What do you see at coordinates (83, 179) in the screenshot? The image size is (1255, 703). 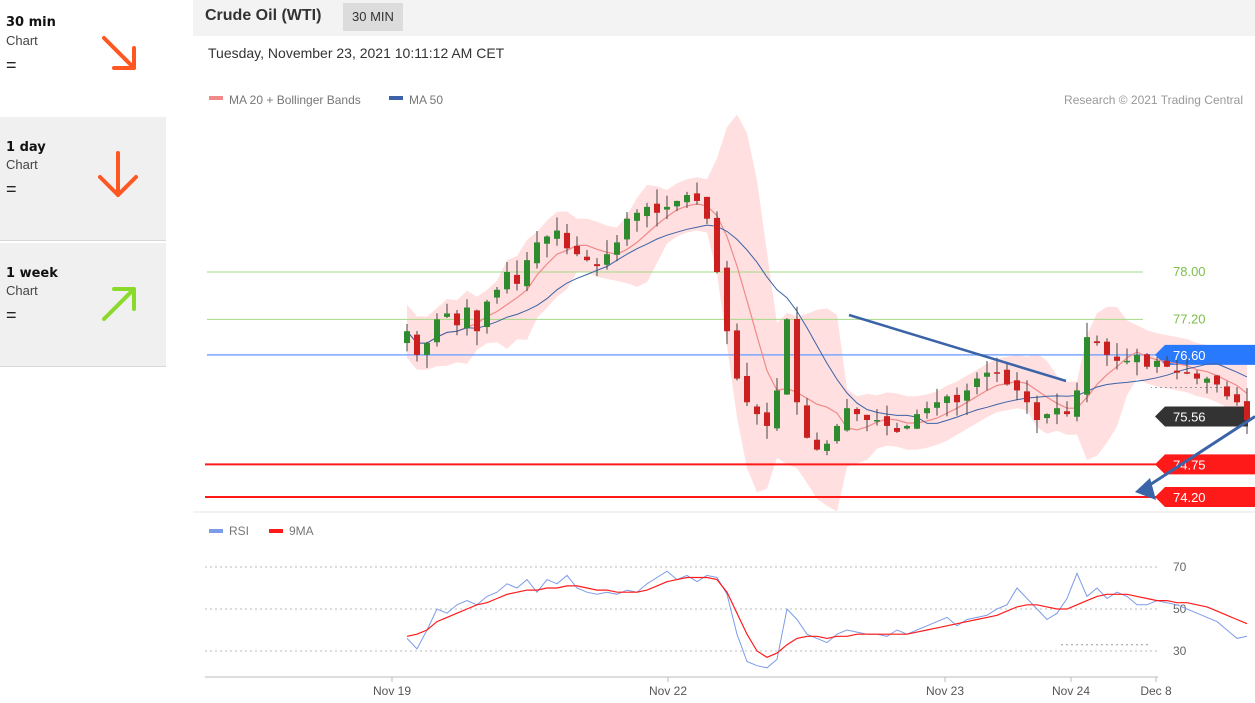 I see `timeframe-1day-card: 1 day Chart =` at bounding box center [83, 179].